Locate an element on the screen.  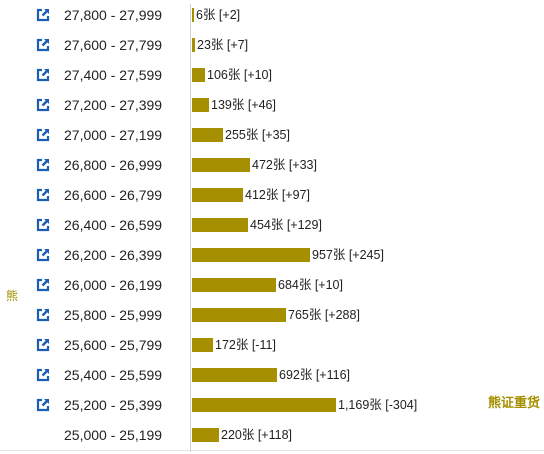
table-row: 27,400 - 27,599 106张 [+10] is located at coordinates (272, 75).